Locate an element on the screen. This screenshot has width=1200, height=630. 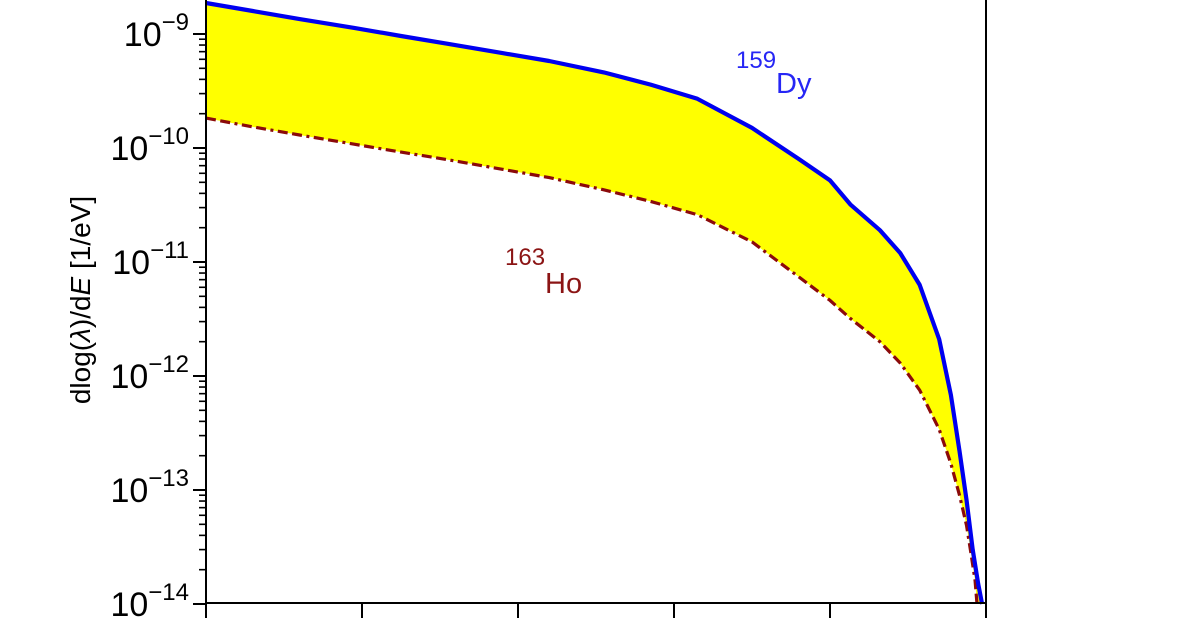
y-tick-label: 10−12 is located at coordinates (149, 373).